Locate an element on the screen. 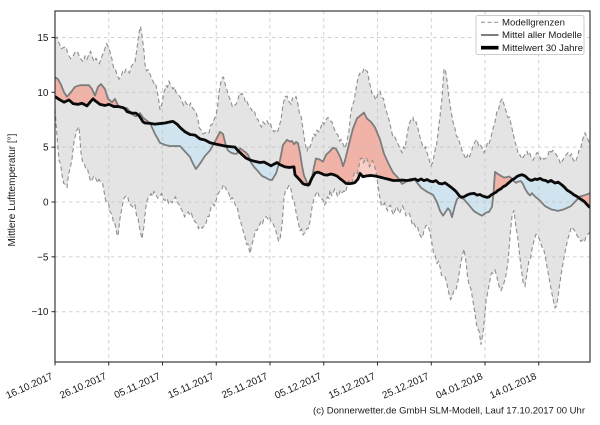  svg-text: −10 is located at coordinates (40, 312).